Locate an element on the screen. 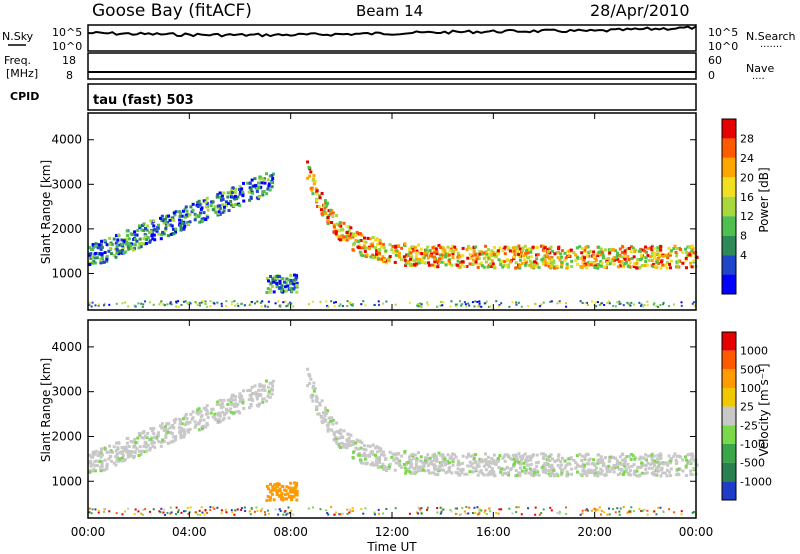  x-tick-label: 00:00 is located at coordinates (88, 532).